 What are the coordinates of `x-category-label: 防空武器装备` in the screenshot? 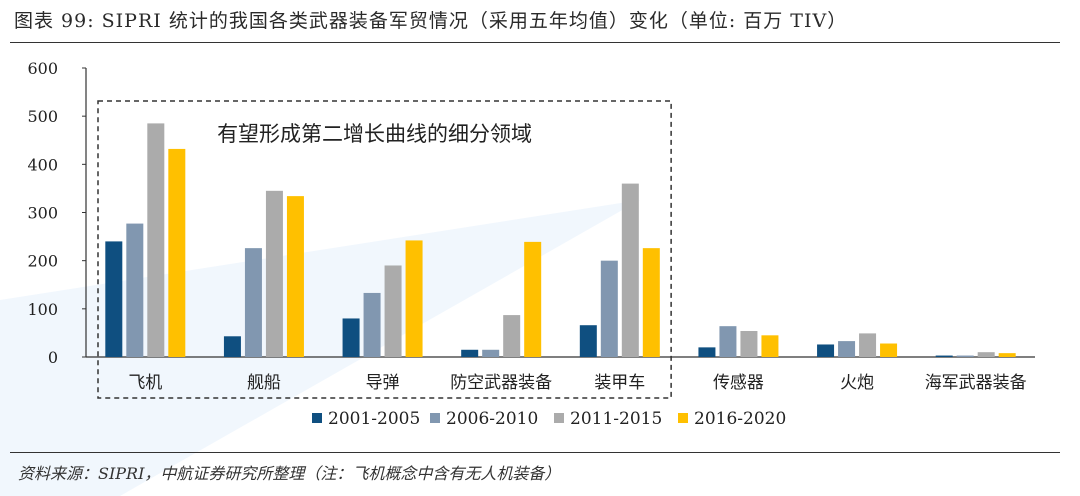 It's located at (501, 383).